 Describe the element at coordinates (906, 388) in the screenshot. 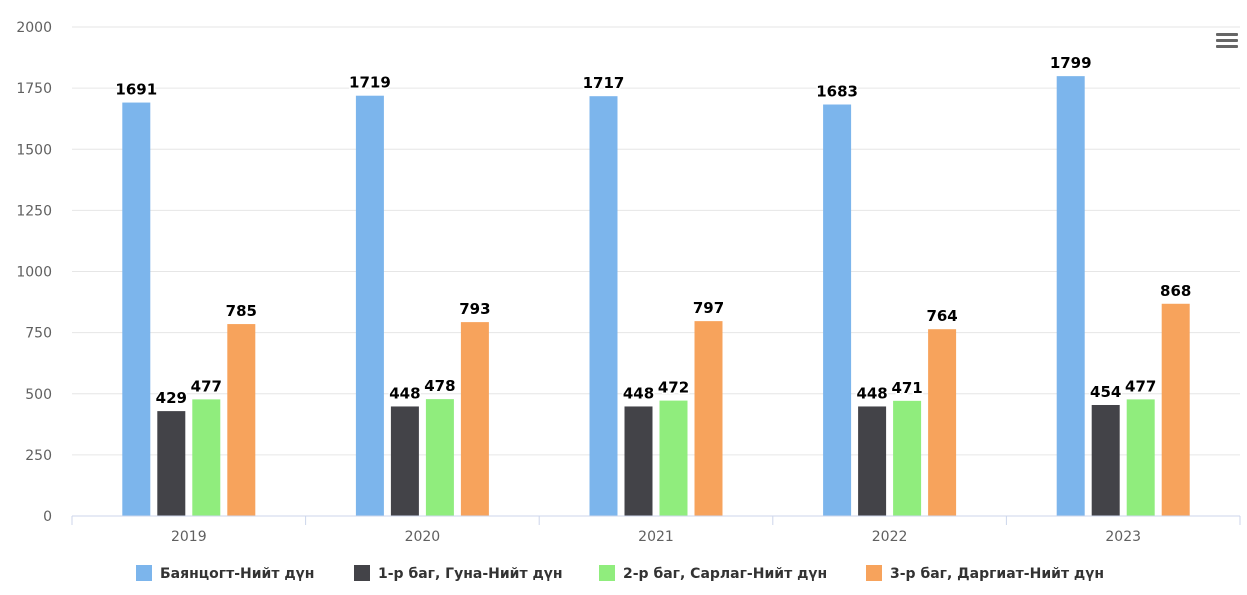

I see `data-label: 471` at that location.